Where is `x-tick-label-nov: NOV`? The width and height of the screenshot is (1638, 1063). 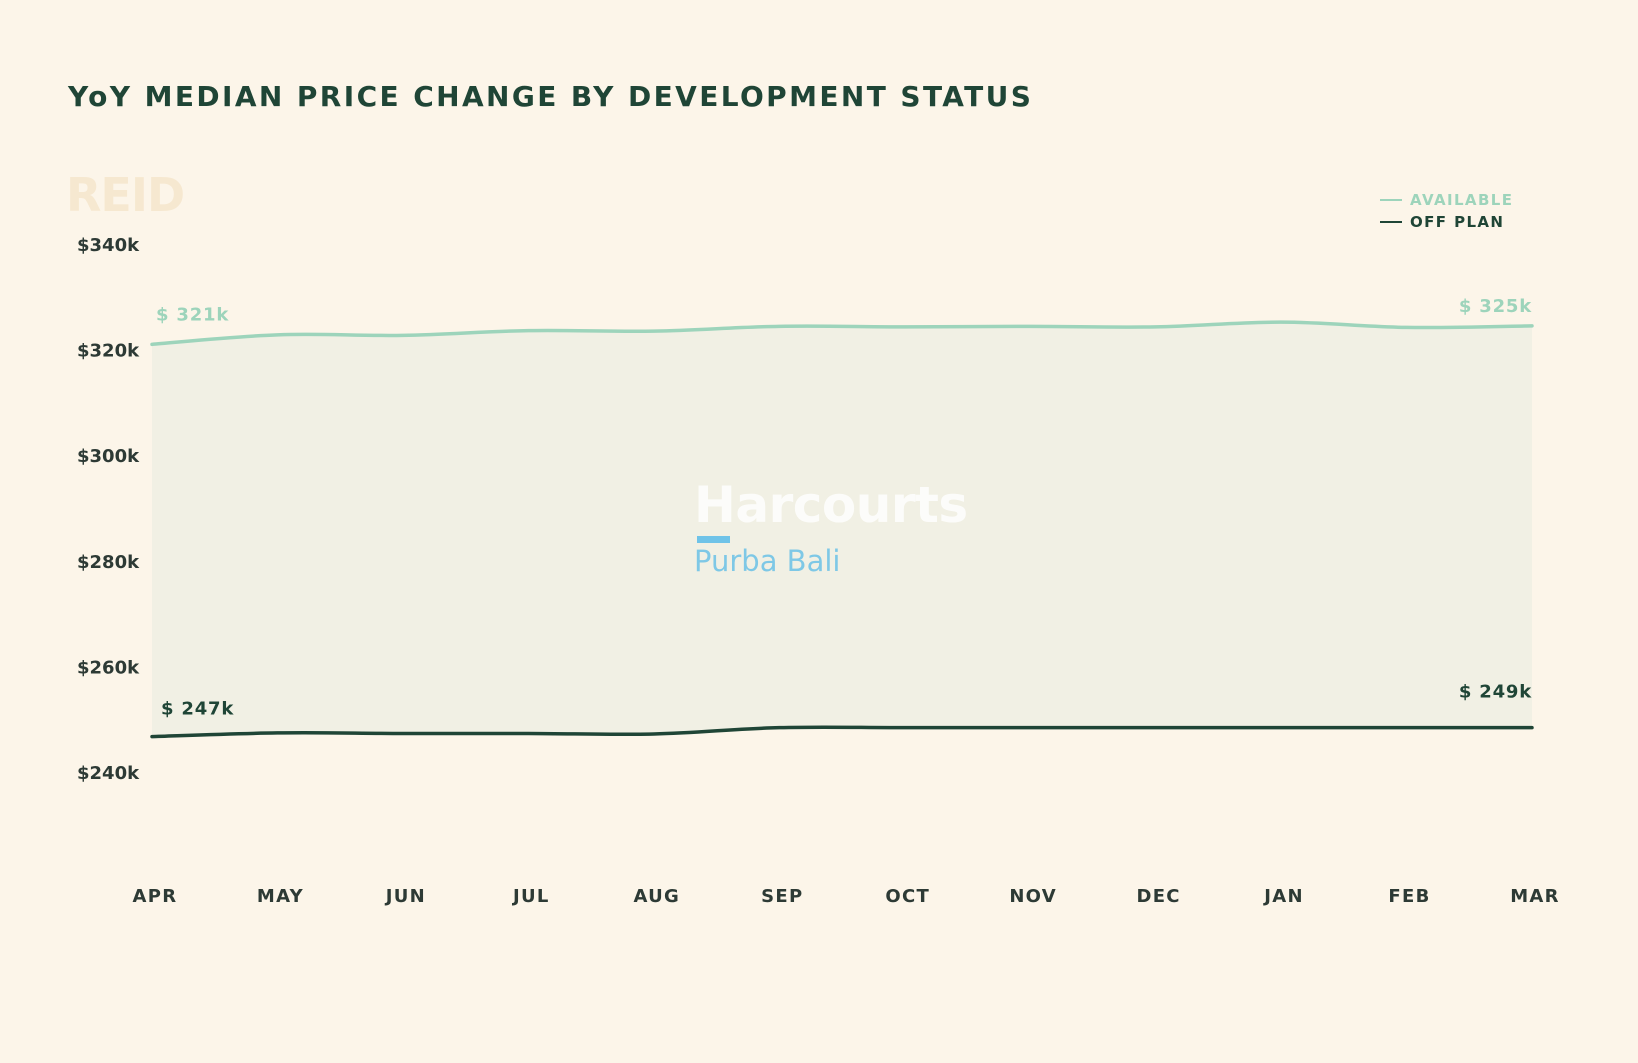
x-tick-label-nov: NOV is located at coordinates (1033, 896).